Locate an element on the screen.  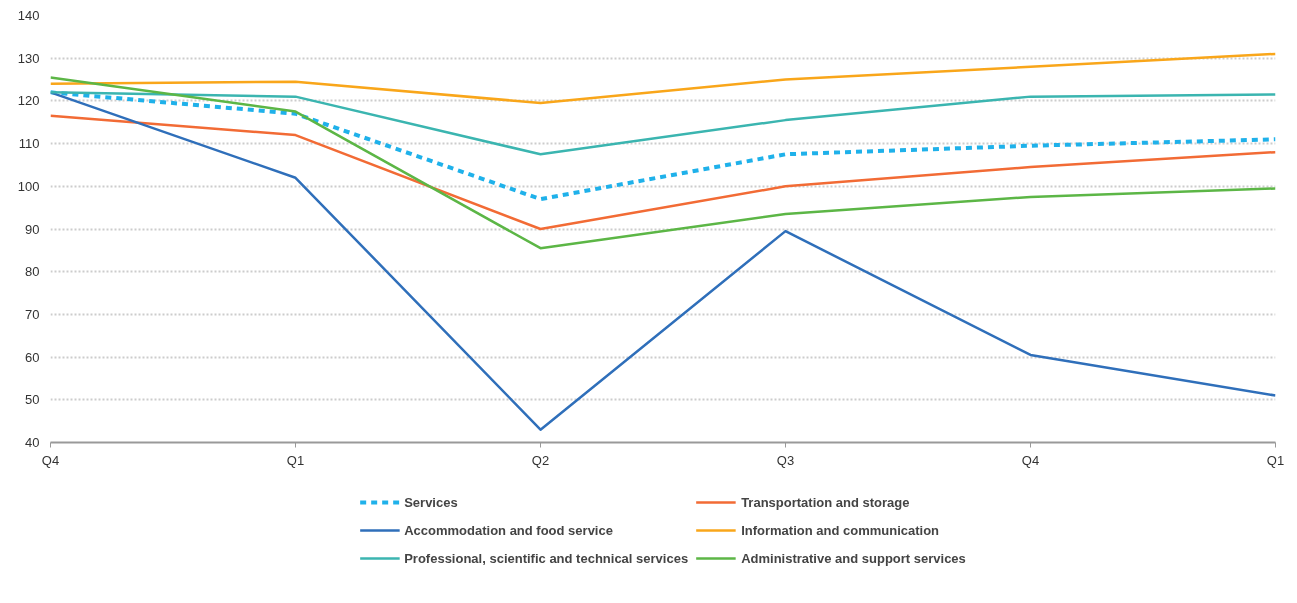
x-tick-label: Q2 is located at coordinates (540, 460).